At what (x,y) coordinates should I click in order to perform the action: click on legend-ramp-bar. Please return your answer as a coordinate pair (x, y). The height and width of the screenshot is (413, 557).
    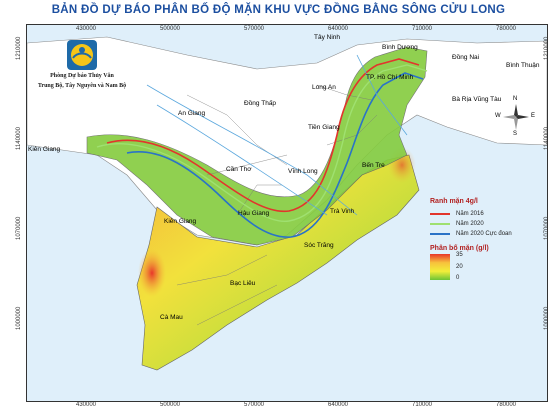
    Looking at the image, I should click on (440, 267).